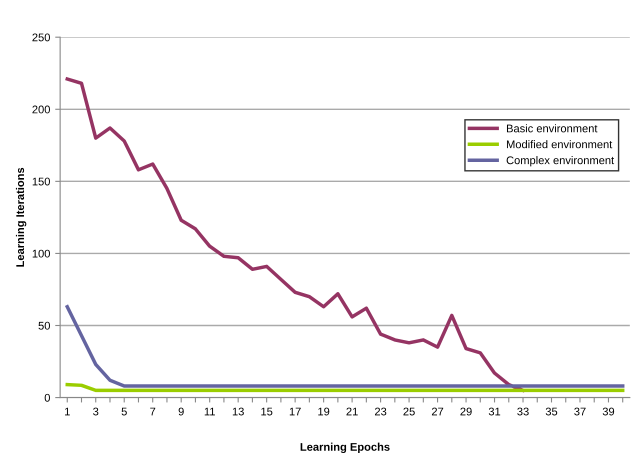  I want to click on x-tick-label: 27, so click(438, 412).